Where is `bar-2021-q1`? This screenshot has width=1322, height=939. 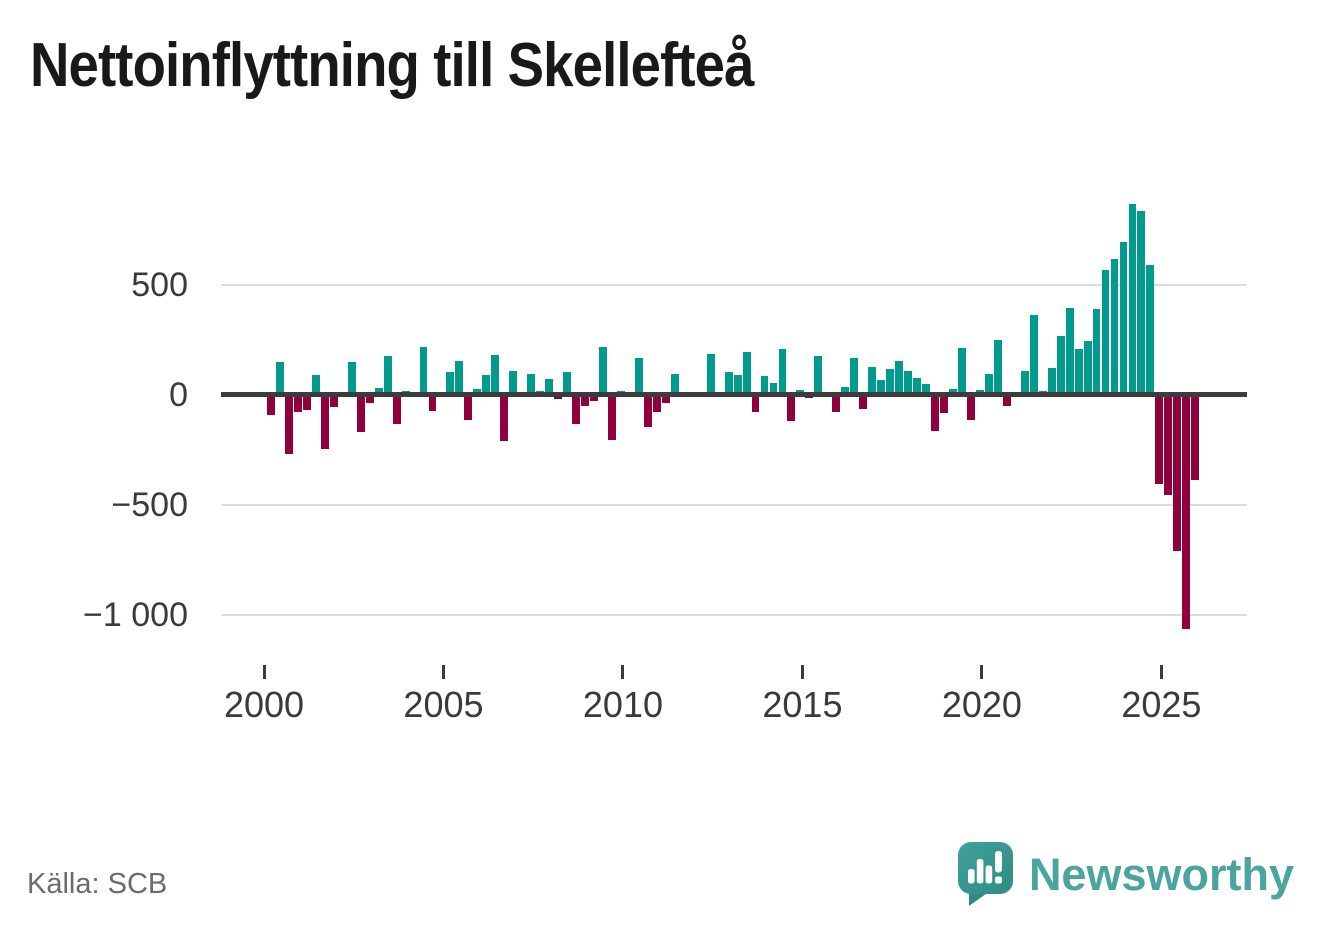 bar-2021-q1 is located at coordinates (1024, 382).